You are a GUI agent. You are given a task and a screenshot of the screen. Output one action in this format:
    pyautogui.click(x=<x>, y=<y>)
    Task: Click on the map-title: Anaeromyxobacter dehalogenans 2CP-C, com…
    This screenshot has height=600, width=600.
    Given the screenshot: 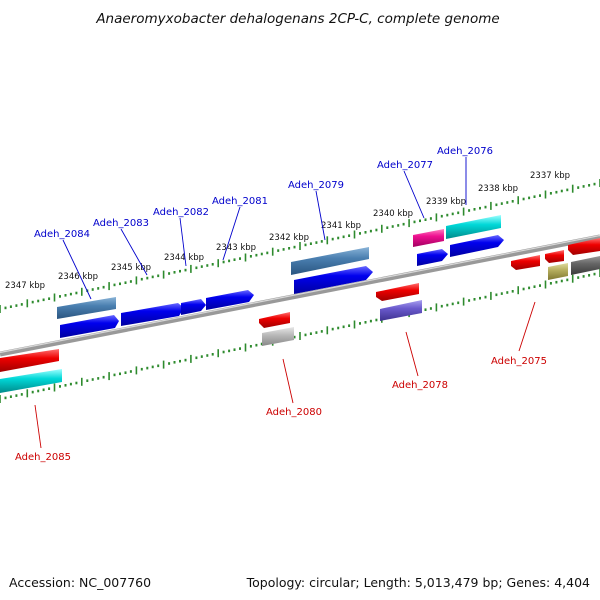 What is the action you would take?
    pyautogui.click(x=297, y=19)
    